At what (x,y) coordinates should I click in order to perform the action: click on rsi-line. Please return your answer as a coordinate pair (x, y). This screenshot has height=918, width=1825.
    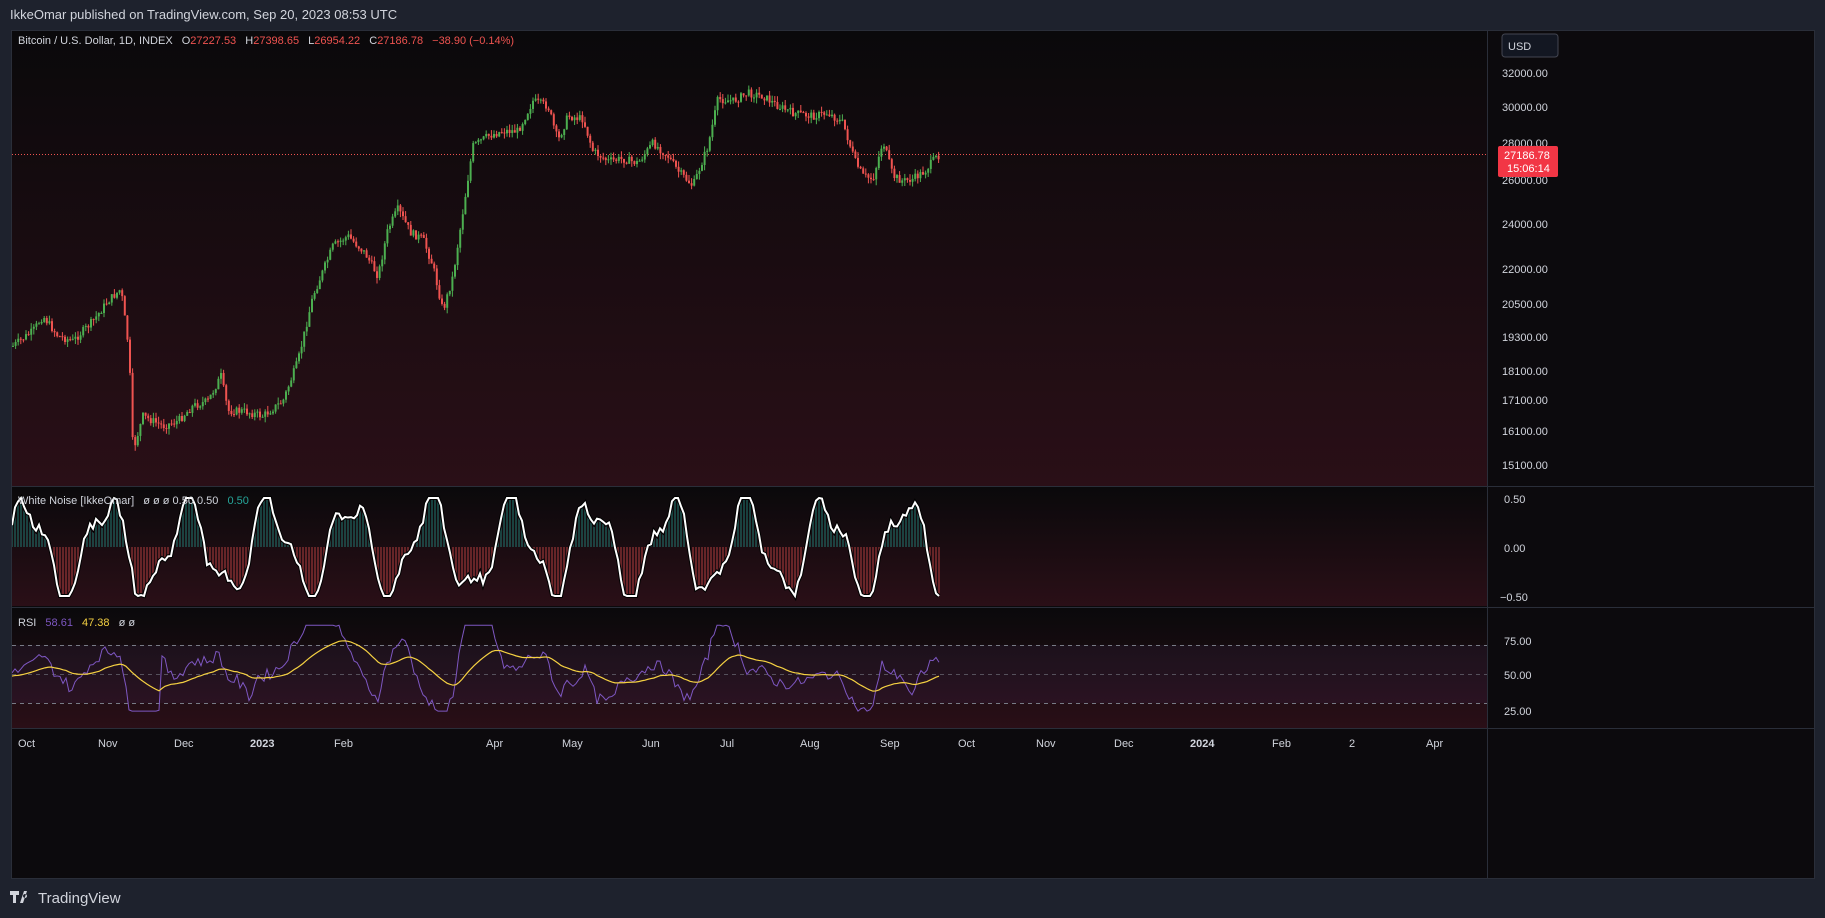
    Looking at the image, I should click on (476, 668).